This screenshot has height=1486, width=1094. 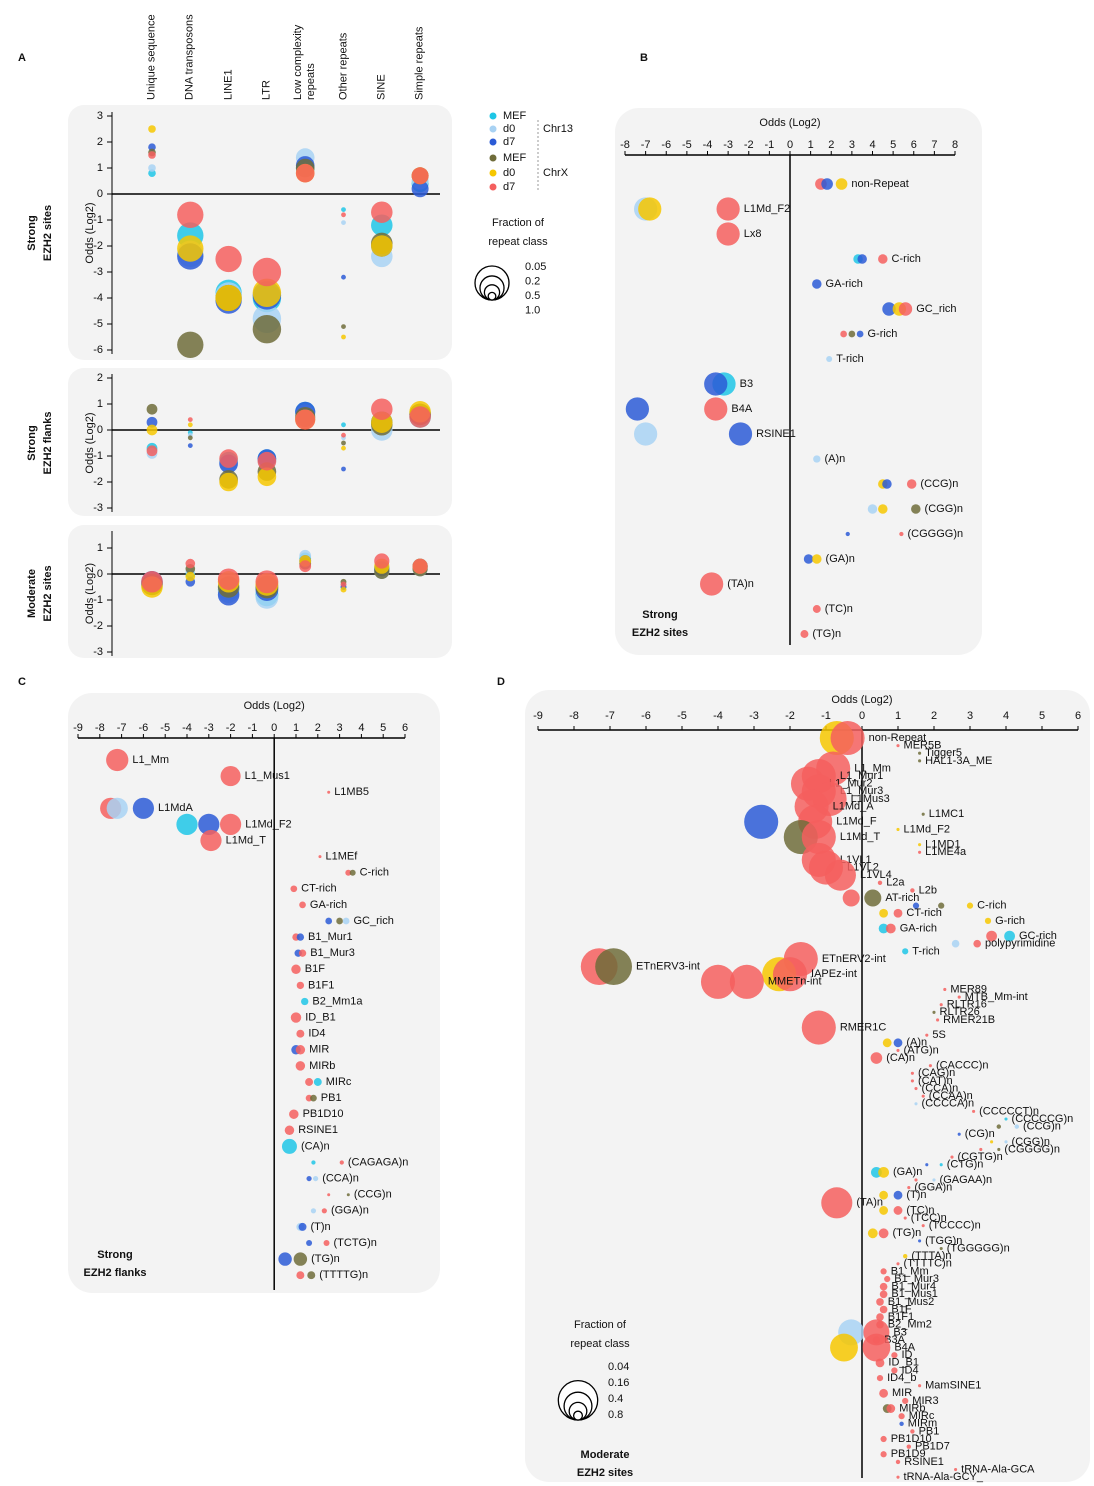 I want to click on row-label: B1F, so click(x=315, y=969).